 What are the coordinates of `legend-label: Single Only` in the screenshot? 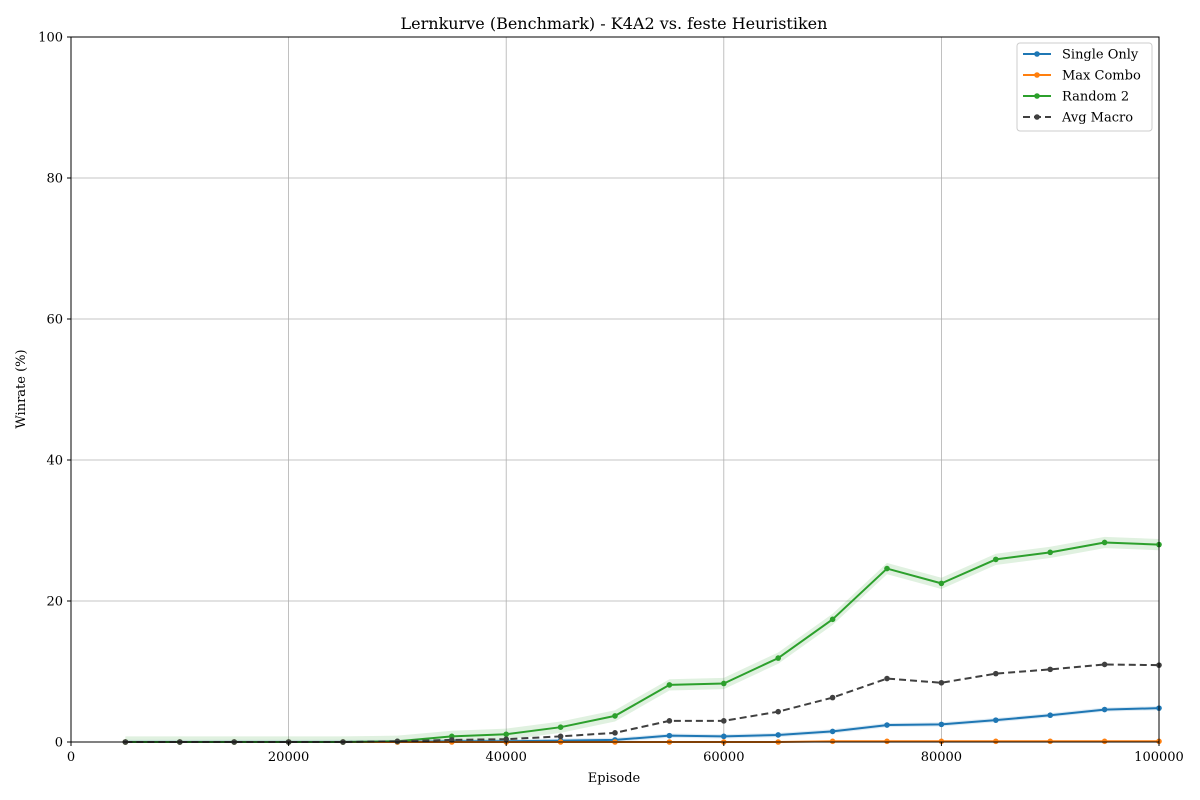 It's located at (1100, 55).